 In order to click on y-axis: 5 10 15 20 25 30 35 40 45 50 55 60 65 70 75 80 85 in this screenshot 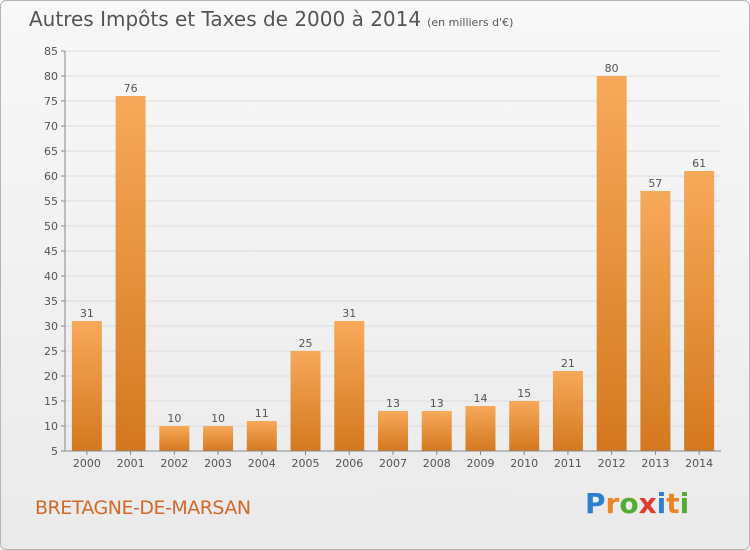, I will do `click(55, 251)`.